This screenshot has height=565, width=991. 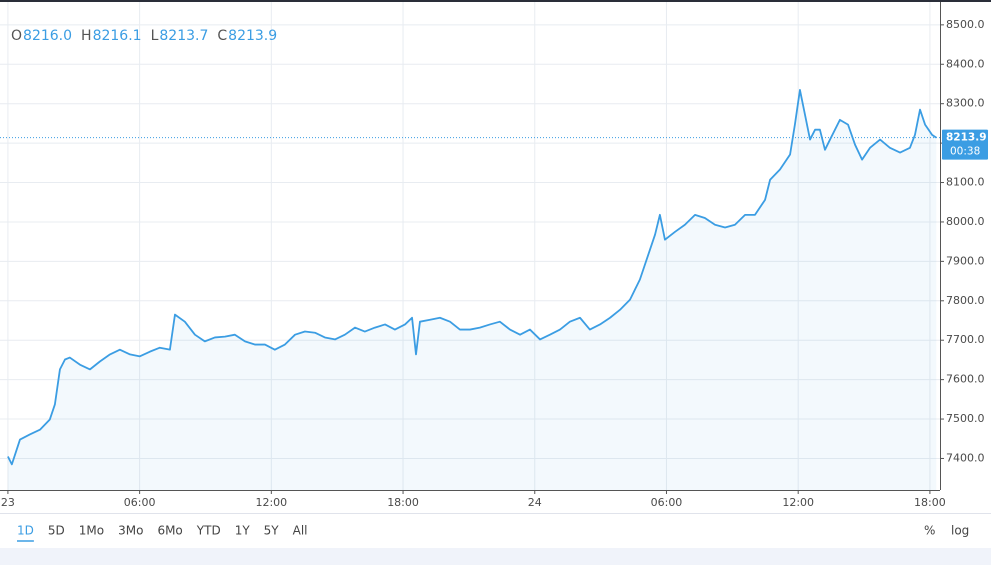 What do you see at coordinates (300, 531) in the screenshot?
I see `range-button: All` at bounding box center [300, 531].